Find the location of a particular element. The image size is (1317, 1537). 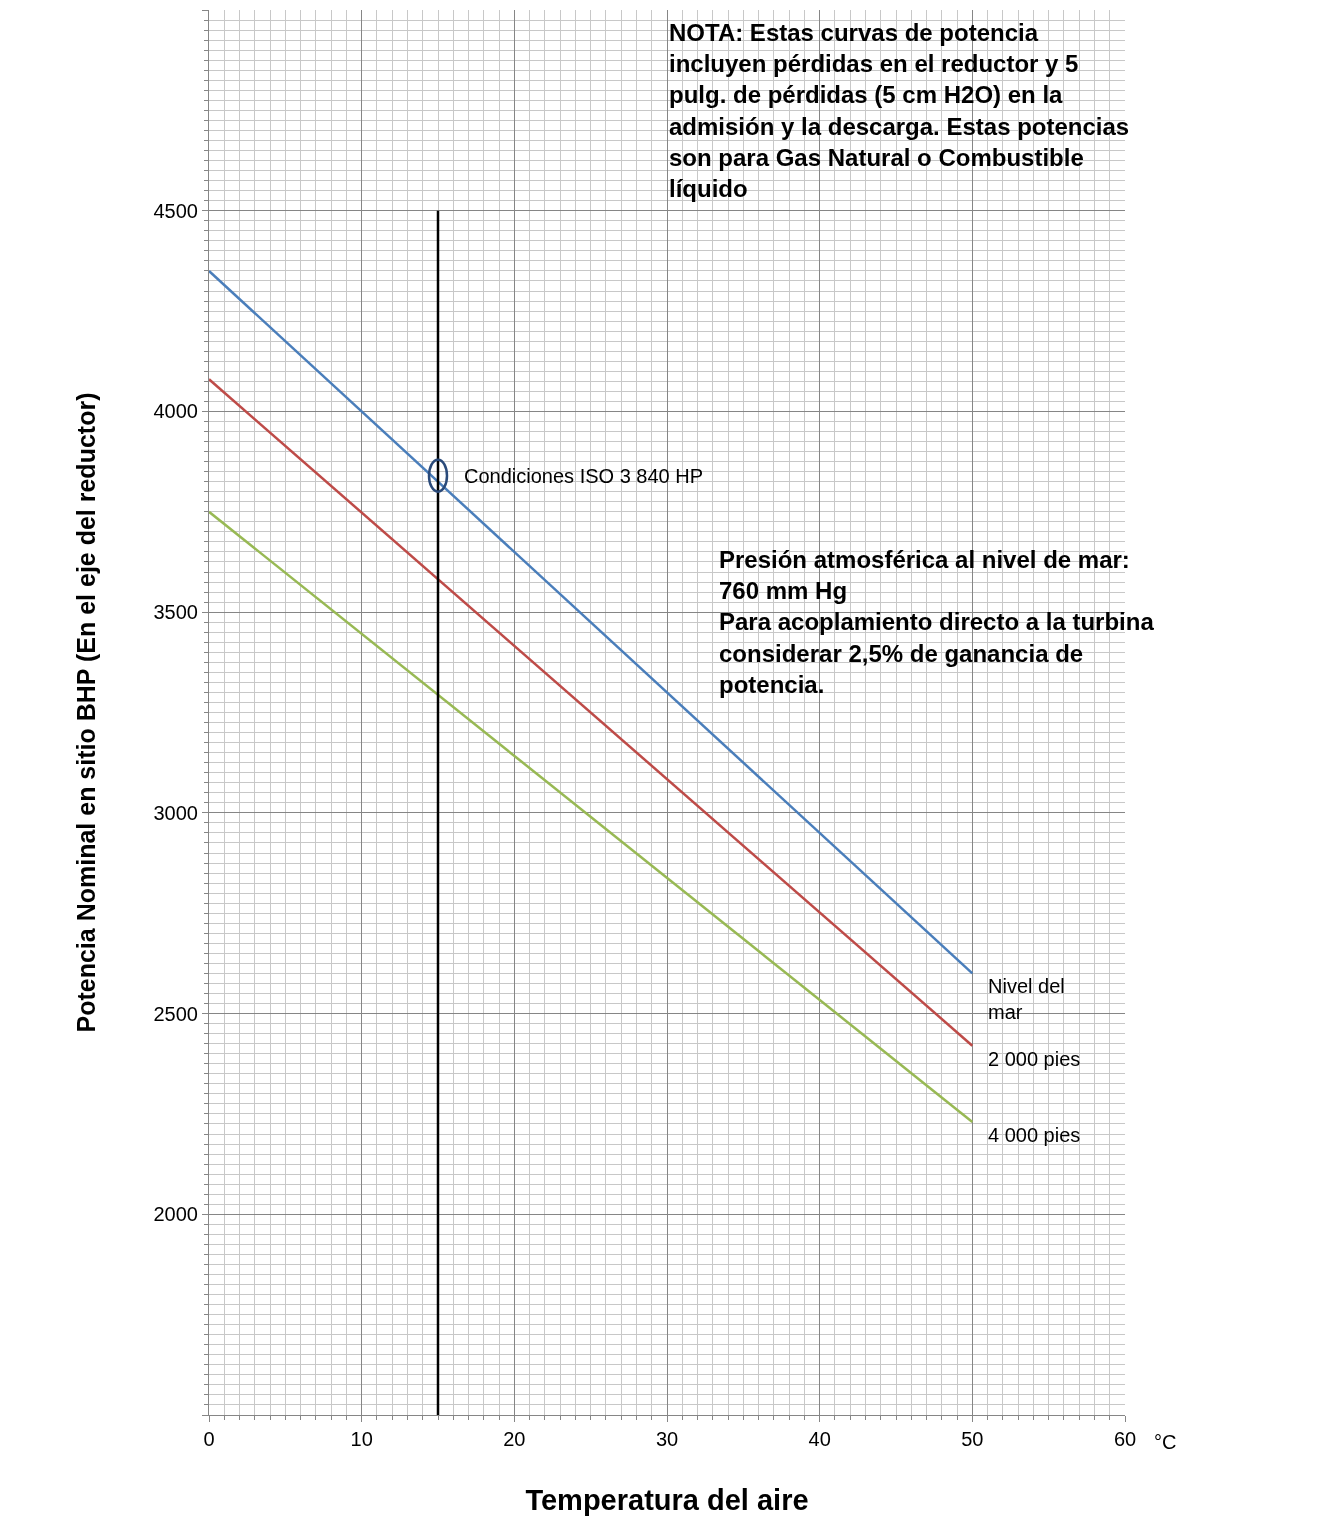

y-tick-label: 2500 is located at coordinates (175, 1013).